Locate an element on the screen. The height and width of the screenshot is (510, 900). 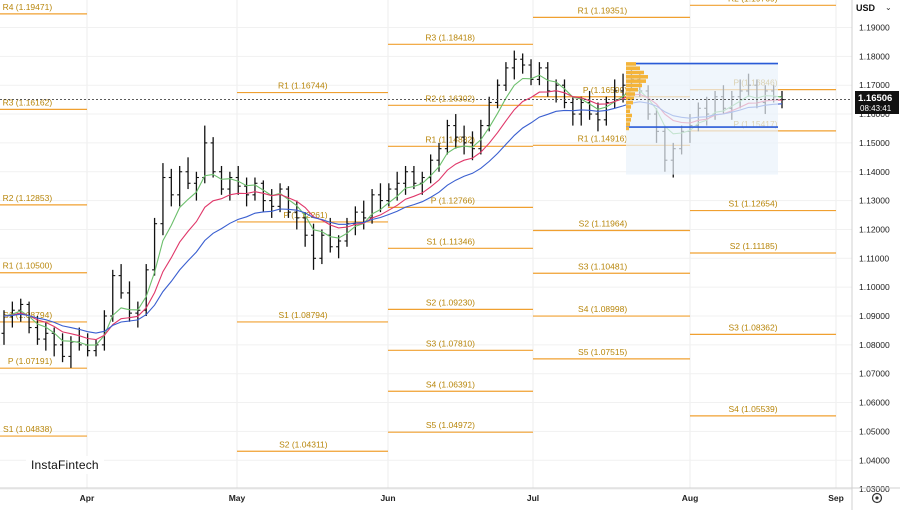
pivot-level-label: S3 (1.08362) is located at coordinates (752, 327).